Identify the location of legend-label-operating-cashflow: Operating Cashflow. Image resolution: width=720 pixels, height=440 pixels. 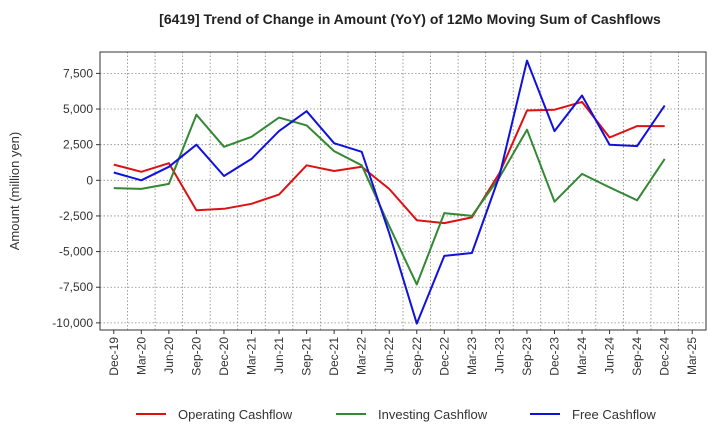
(235, 414).